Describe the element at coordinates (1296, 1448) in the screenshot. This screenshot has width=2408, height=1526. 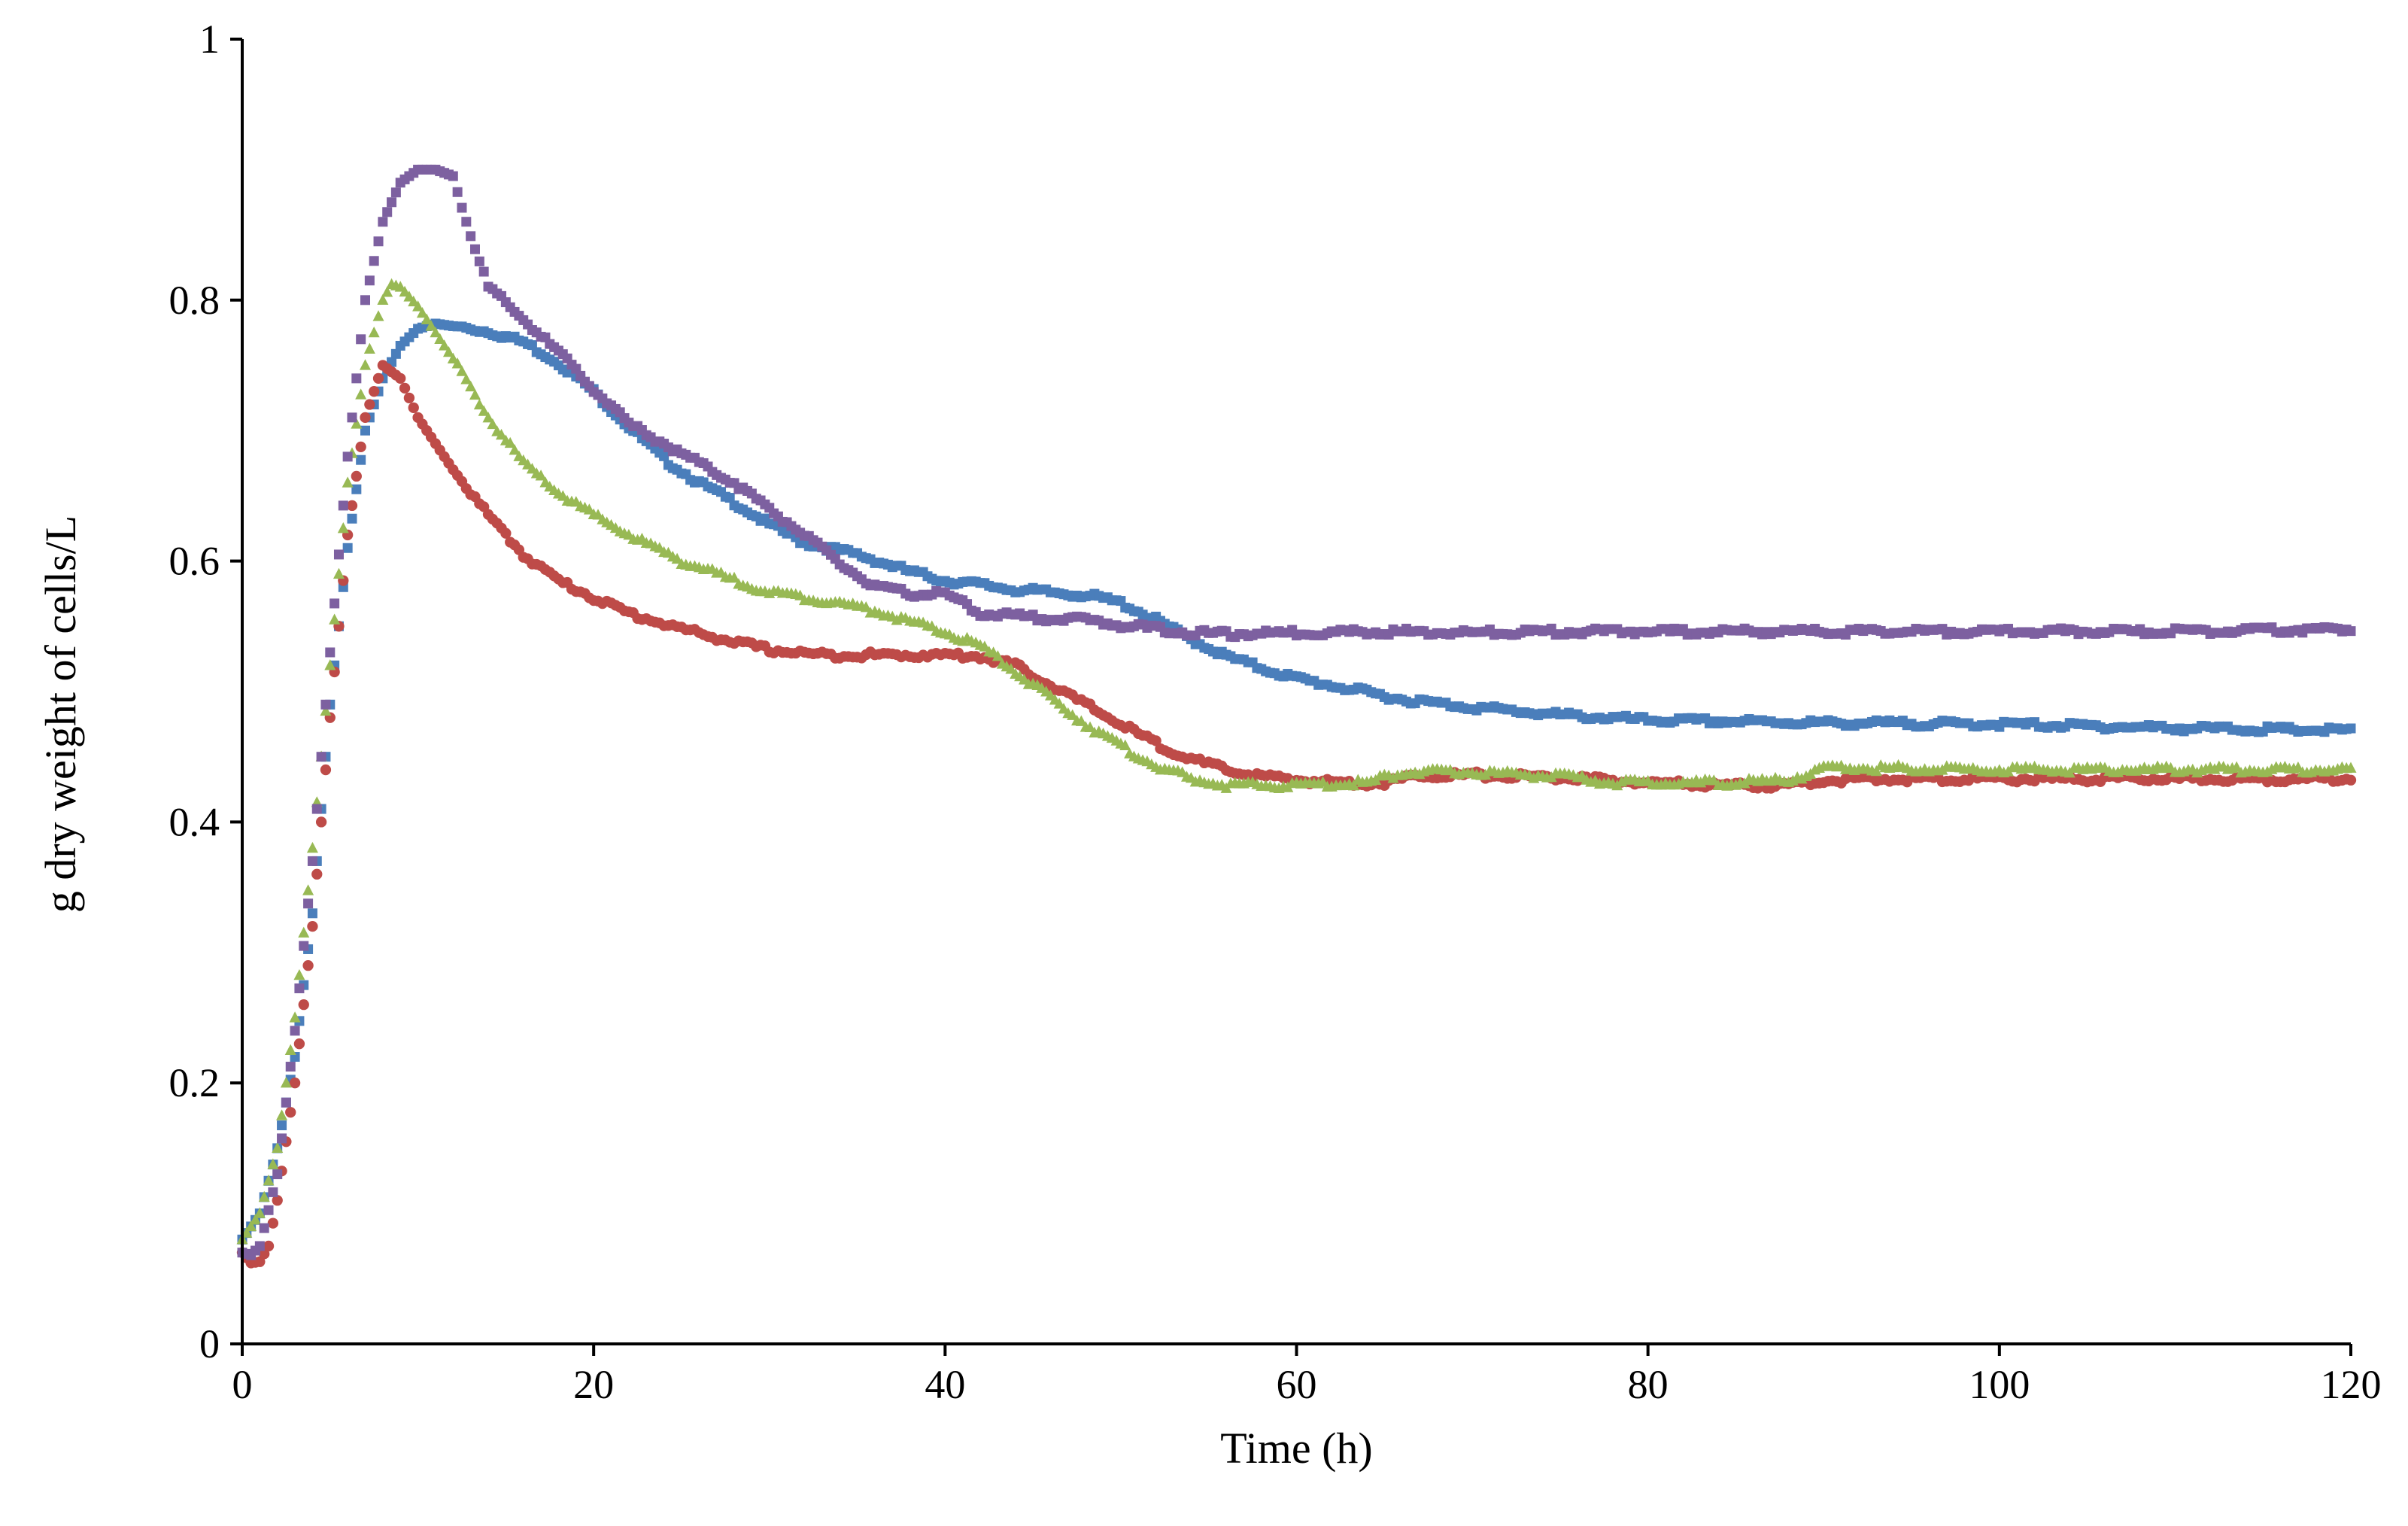
I see `x-axis-title: Time (h)` at that location.